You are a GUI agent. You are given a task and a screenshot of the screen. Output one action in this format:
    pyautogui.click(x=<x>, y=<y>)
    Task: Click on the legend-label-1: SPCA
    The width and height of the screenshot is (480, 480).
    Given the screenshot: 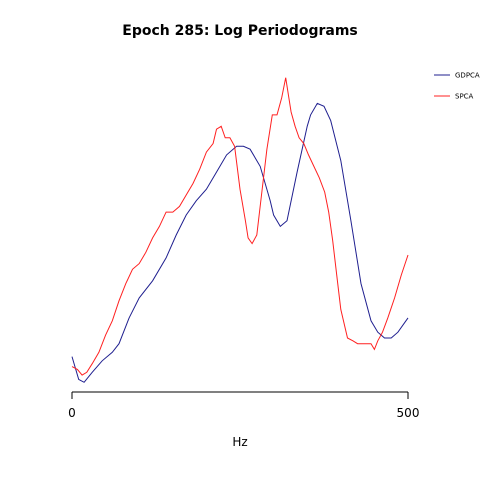 What is the action you would take?
    pyautogui.click(x=464, y=97)
    